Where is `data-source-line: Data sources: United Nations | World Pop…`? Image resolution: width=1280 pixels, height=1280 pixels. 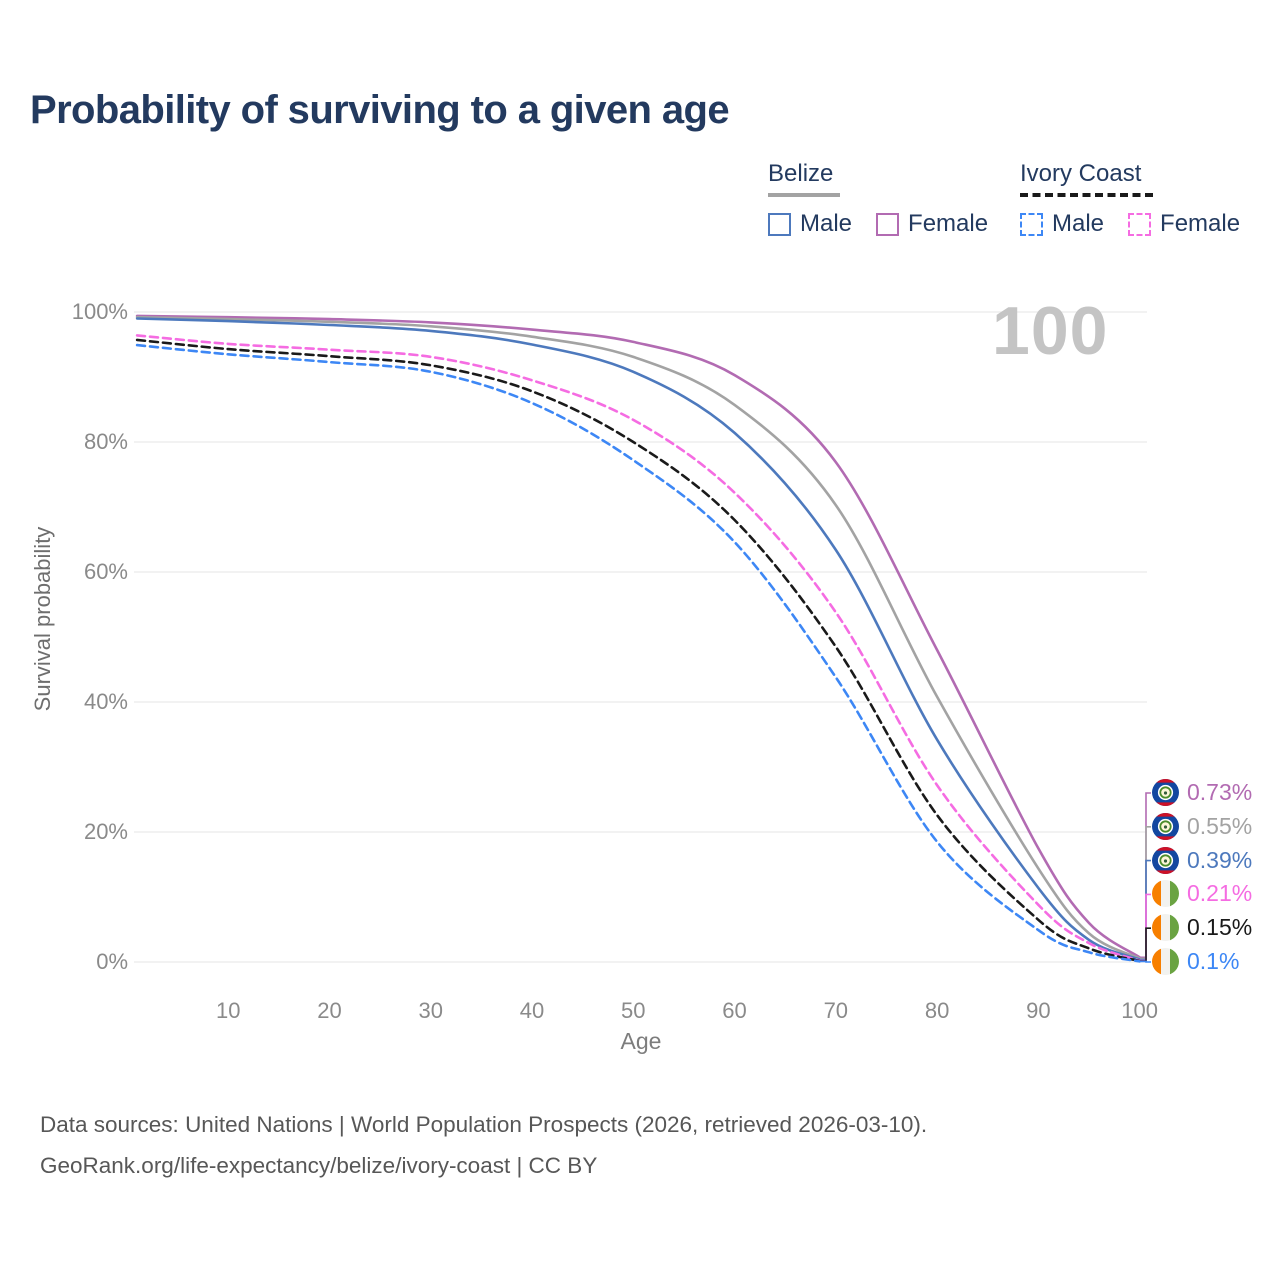
data-source-line: Data sources: United Nations | World Pop… is located at coordinates (484, 1124).